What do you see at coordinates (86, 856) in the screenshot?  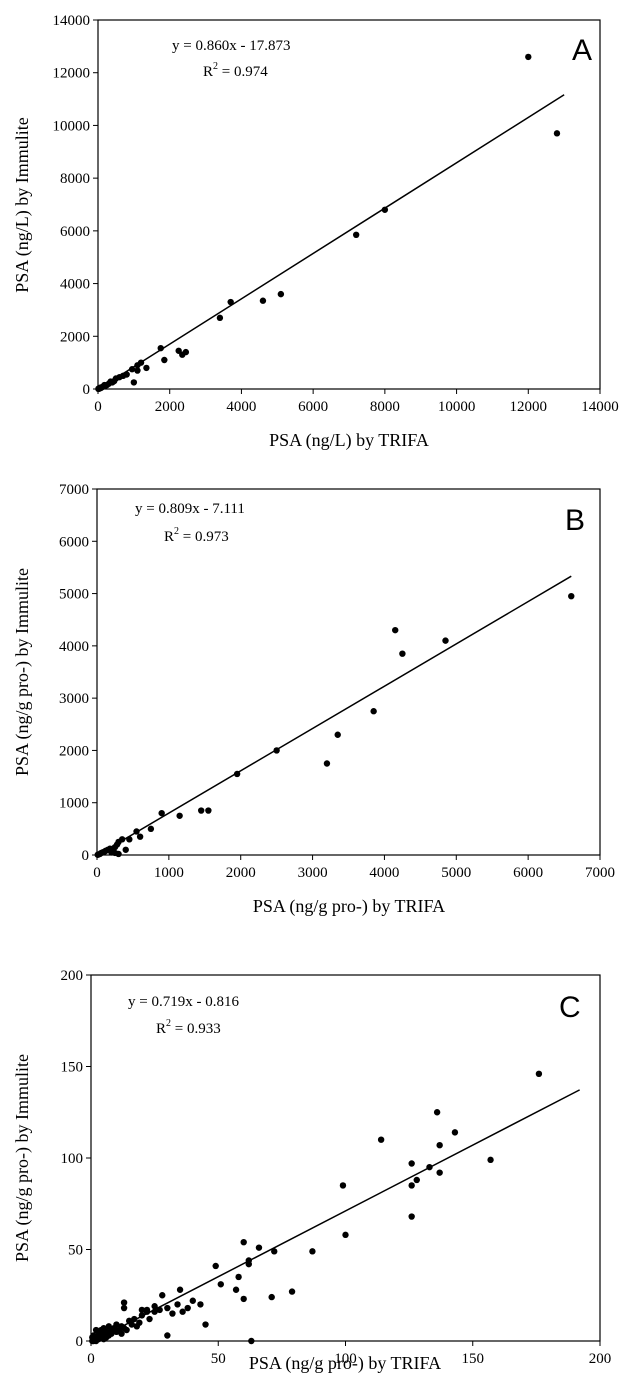 I see `y-tick-label: 0` at bounding box center [86, 856].